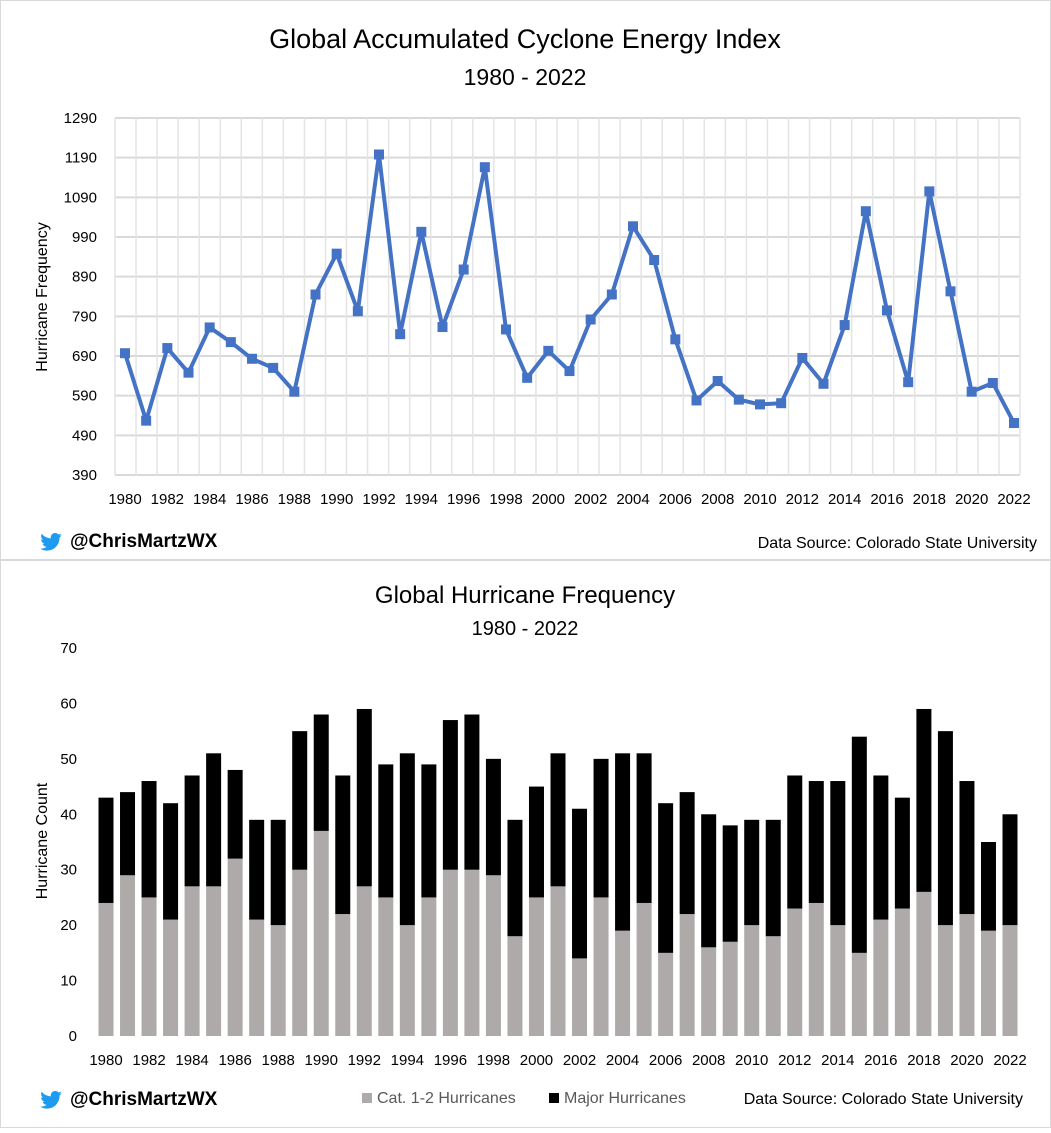 This screenshot has width=1051, height=1133. I want to click on ace-ytick-690: 690, so click(84, 356).